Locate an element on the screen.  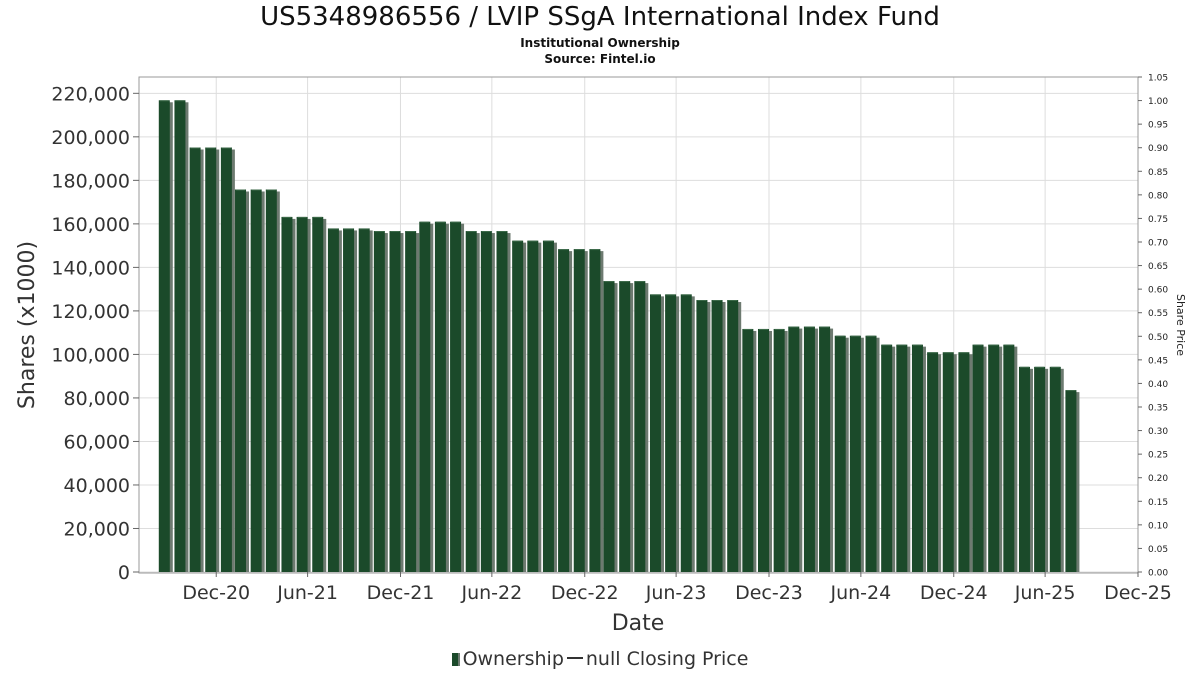
x-tick-label: Jun-22 is located at coordinates (491, 593).